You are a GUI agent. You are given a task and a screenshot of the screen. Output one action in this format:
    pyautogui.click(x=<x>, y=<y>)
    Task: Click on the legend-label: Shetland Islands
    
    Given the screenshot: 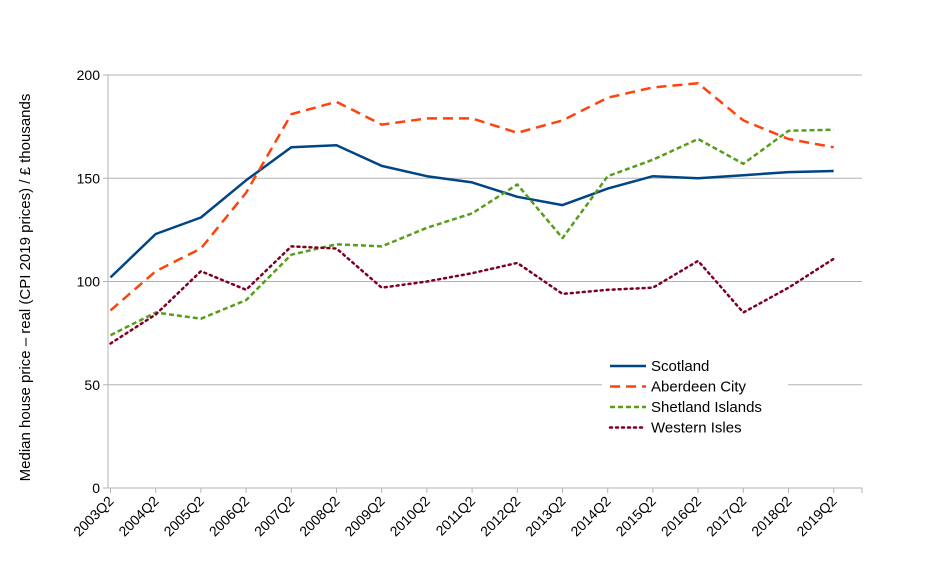 What is the action you would take?
    pyautogui.click(x=706, y=407)
    